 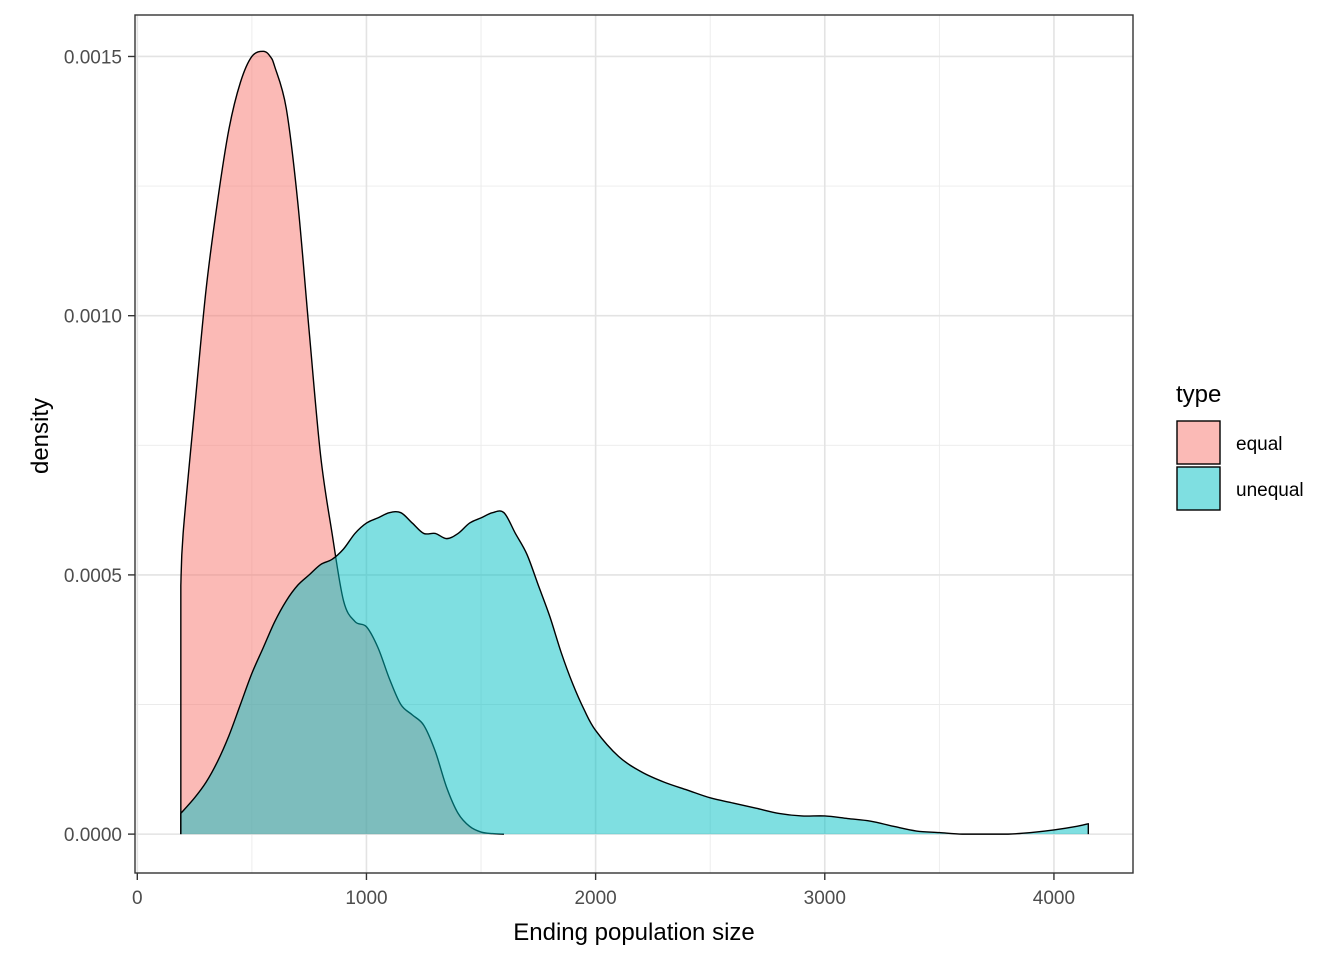 I want to click on legend-swatch-equal, so click(x=1198, y=442).